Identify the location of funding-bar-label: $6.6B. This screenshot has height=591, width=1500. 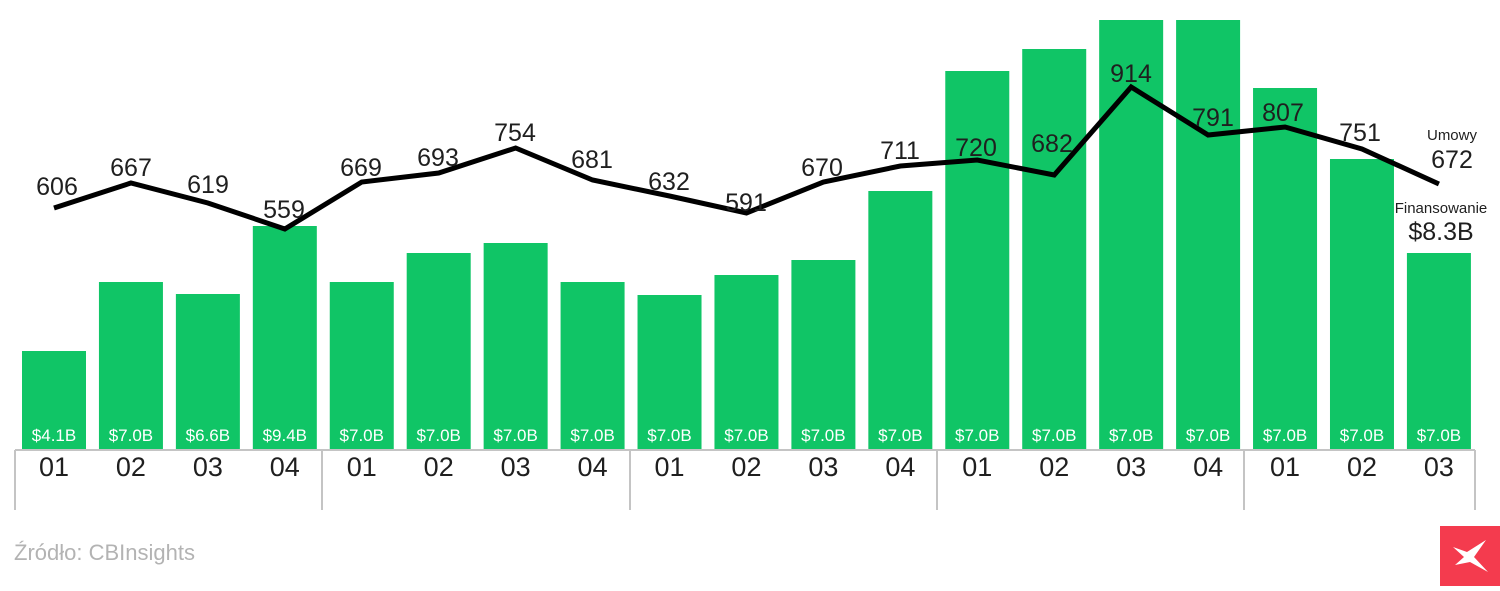
(208, 435).